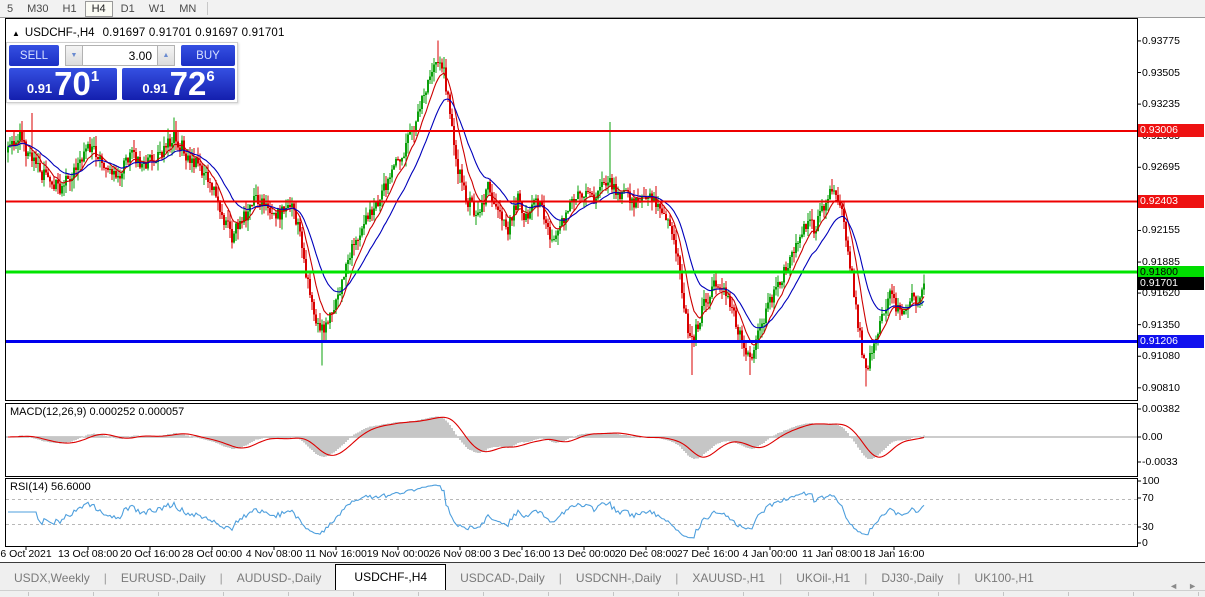  What do you see at coordinates (460, 554) in the screenshot?
I see `date-axis-label: 26 Nov 08:00` at bounding box center [460, 554].